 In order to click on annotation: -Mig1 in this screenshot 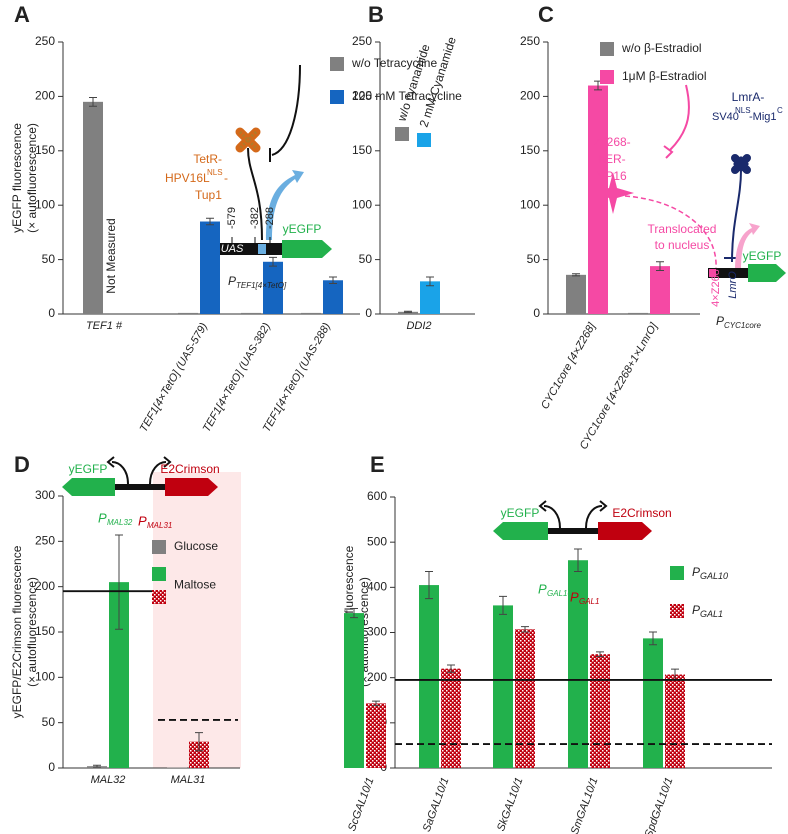, I will do `click(763, 117)`.